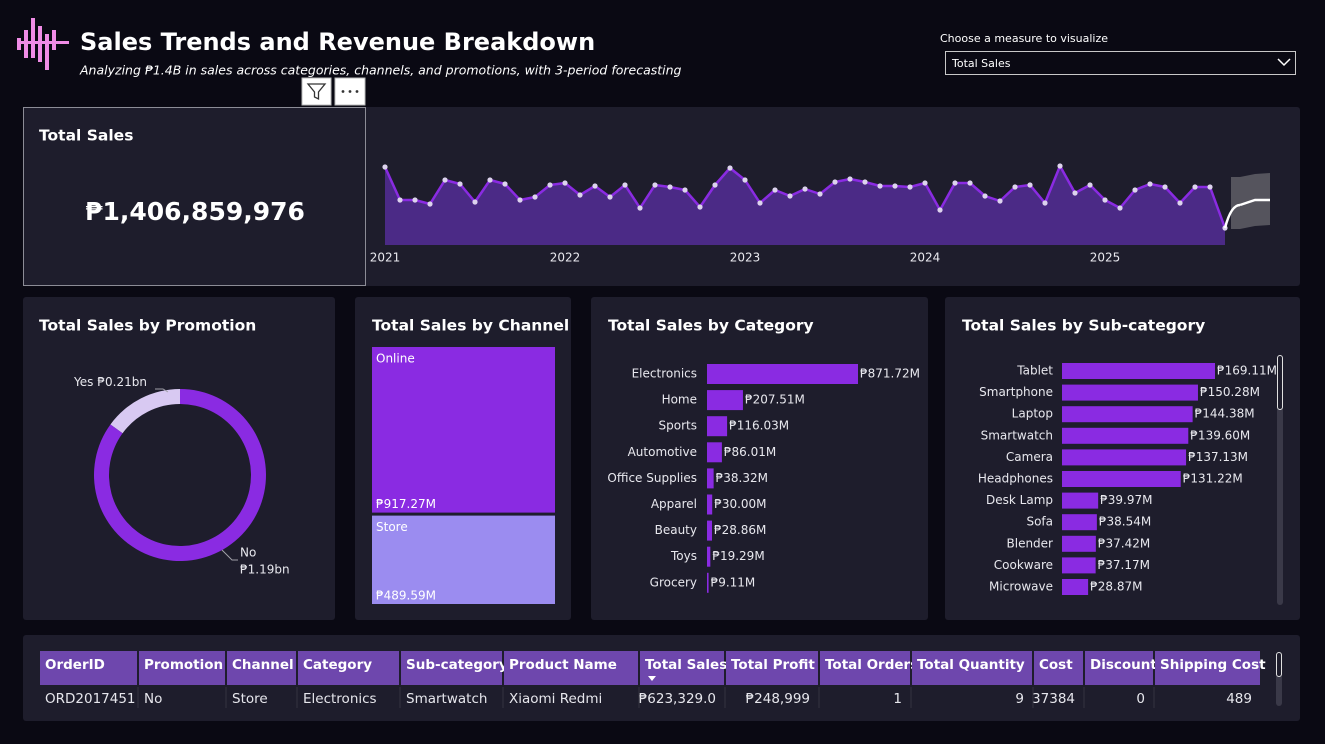 This screenshot has width=1325, height=744. Describe the element at coordinates (678, 426) in the screenshot. I see `category-label: Sports` at that location.